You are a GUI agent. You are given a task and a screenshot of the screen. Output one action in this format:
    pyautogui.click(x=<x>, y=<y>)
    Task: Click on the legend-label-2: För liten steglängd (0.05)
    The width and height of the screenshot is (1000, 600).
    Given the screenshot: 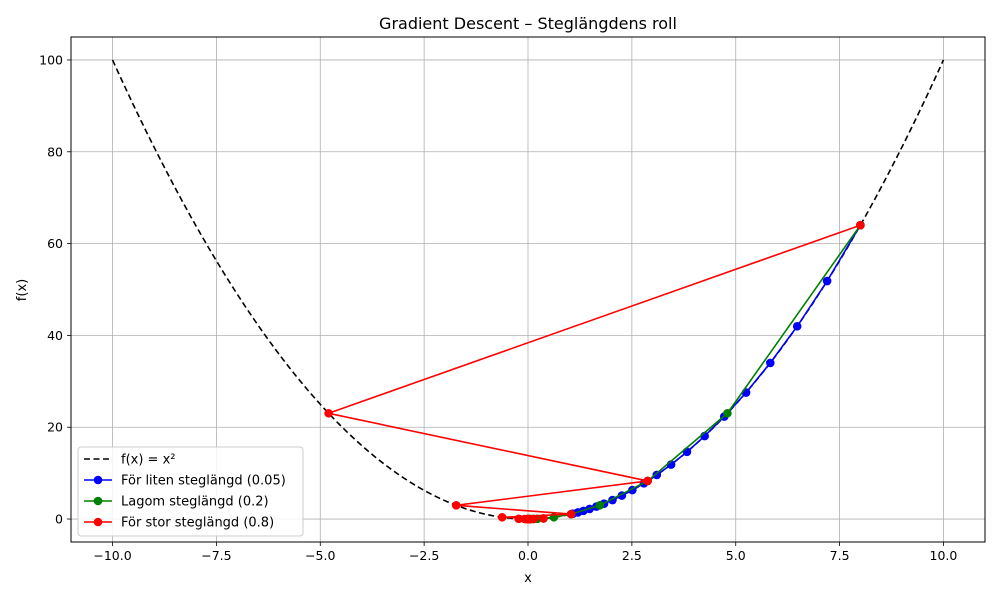 What is the action you would take?
    pyautogui.click(x=203, y=481)
    